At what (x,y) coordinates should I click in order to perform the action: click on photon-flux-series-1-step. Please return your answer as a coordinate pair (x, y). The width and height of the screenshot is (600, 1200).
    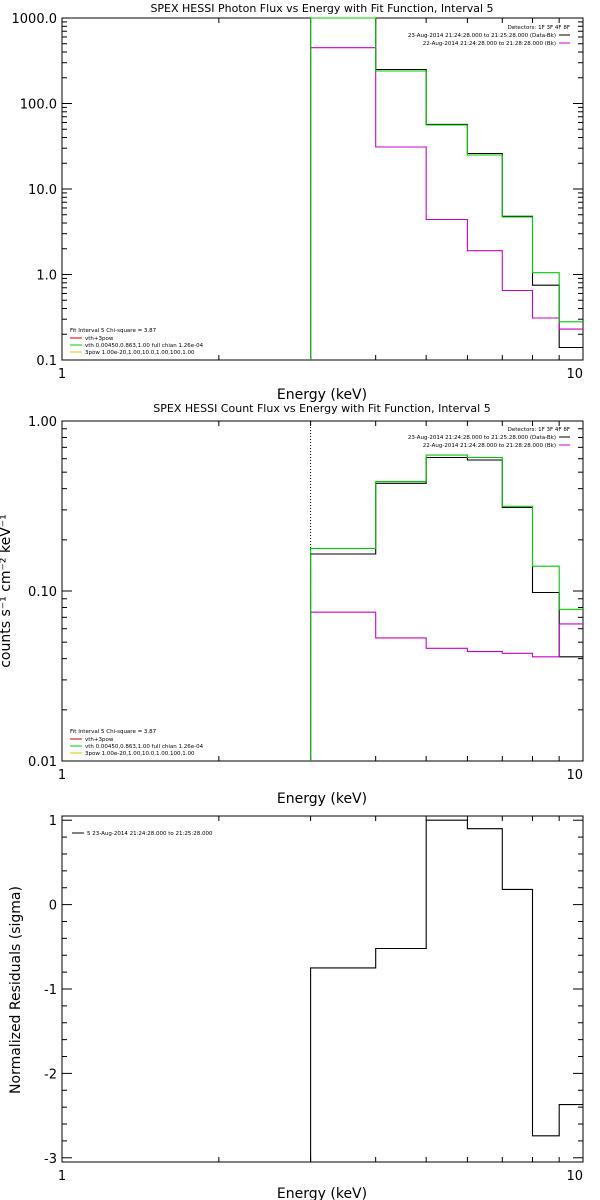
    Looking at the image, I should click on (446, 203).